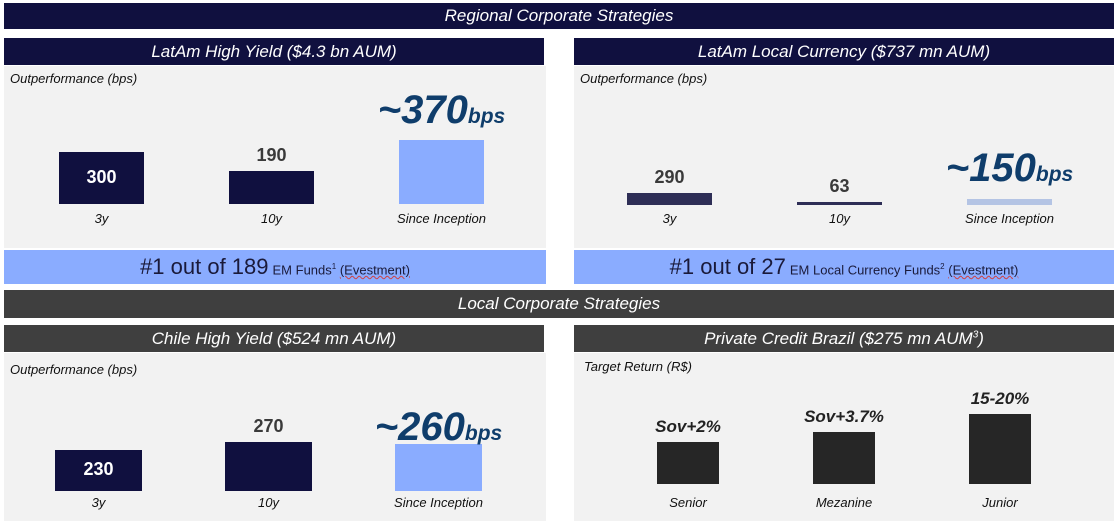 This screenshot has width=1116, height=527. What do you see at coordinates (727, 266) in the screenshot?
I see `ranking-main: #1 out of 27` at bounding box center [727, 266].